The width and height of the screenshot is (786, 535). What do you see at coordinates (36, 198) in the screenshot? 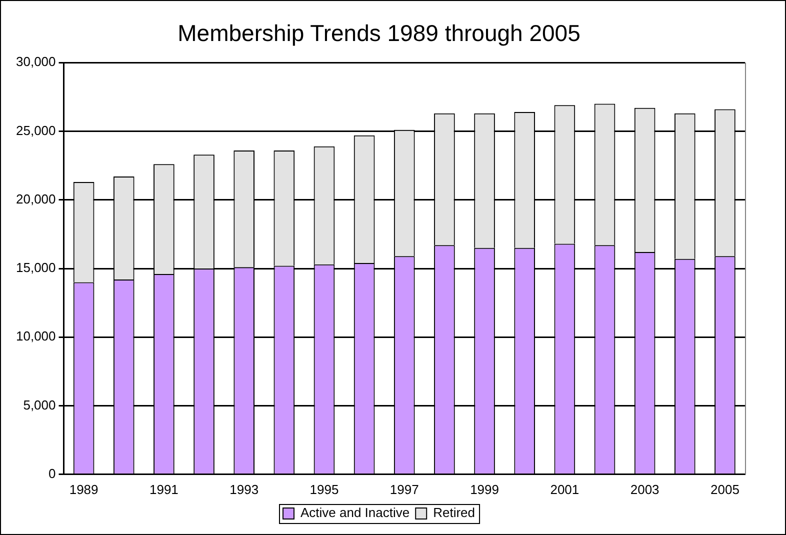
I see `y-tick-label: 20,000` at bounding box center [36, 198].